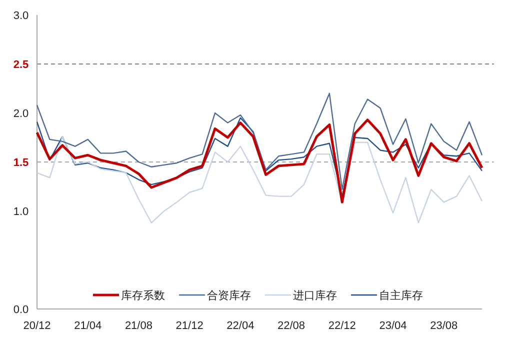 Image resolution: width=511 pixels, height=341 pixels. What do you see at coordinates (21, 65) in the screenshot?
I see `y-tick-label: 2.5` at bounding box center [21, 65].